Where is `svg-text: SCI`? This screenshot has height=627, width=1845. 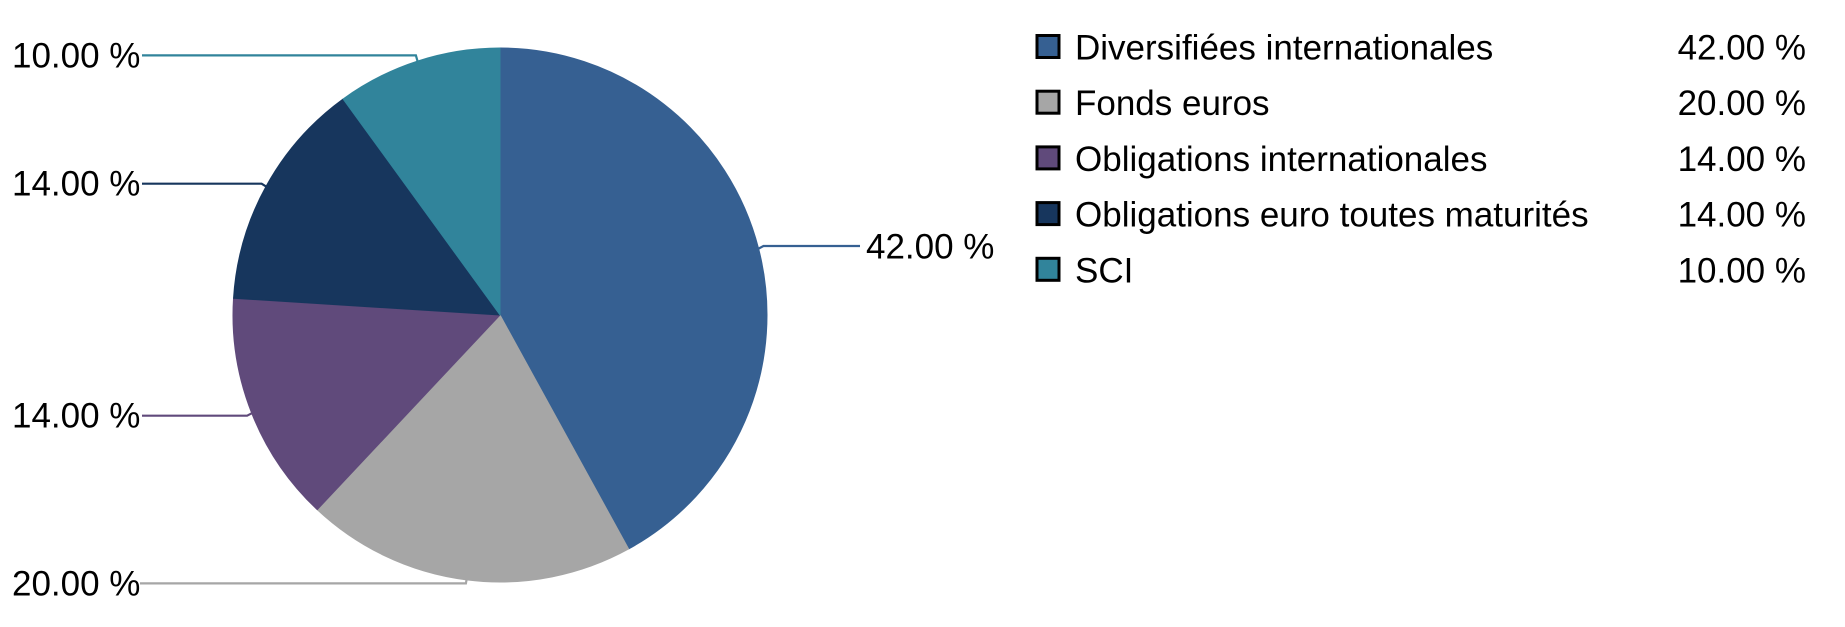
svg-text: SCI is located at coordinates (1104, 270).